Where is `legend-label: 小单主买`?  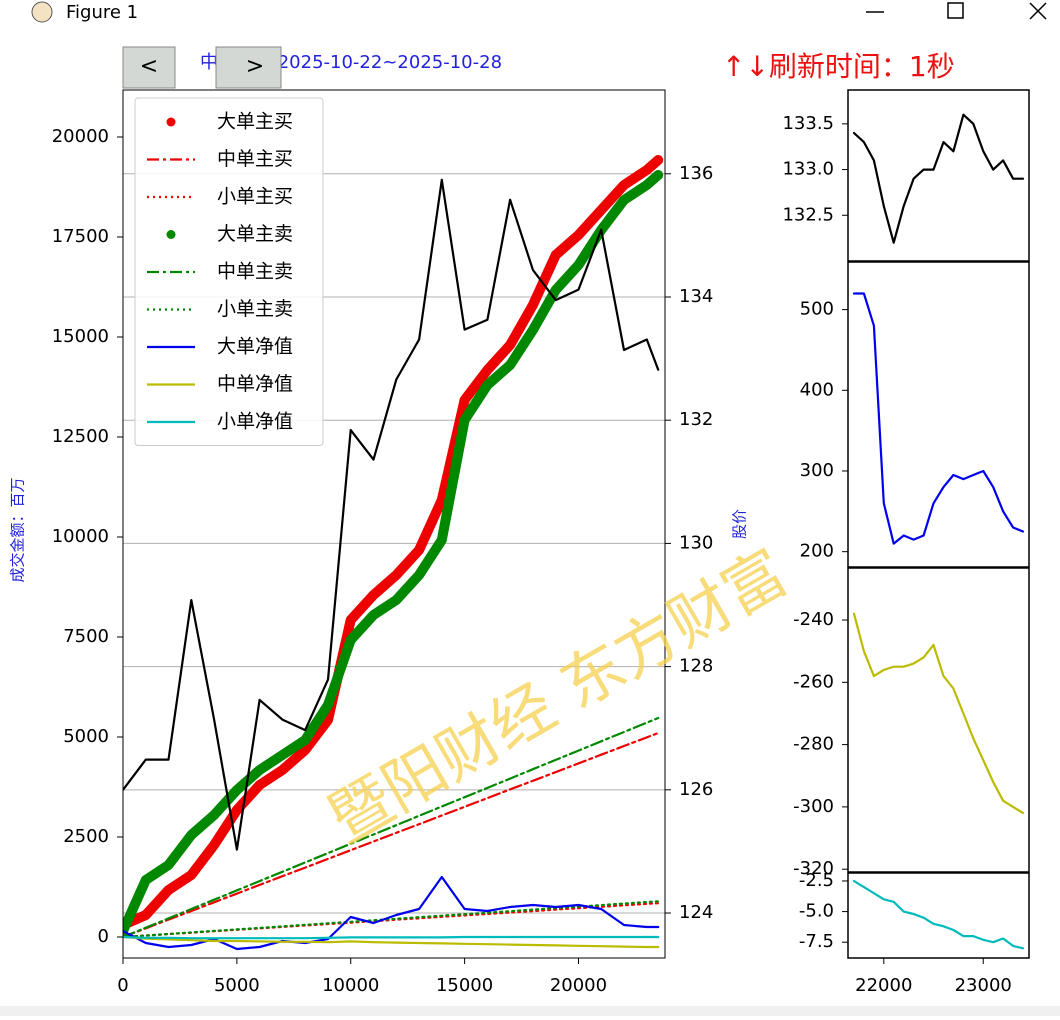
legend-label: 小单主买 is located at coordinates (255, 197).